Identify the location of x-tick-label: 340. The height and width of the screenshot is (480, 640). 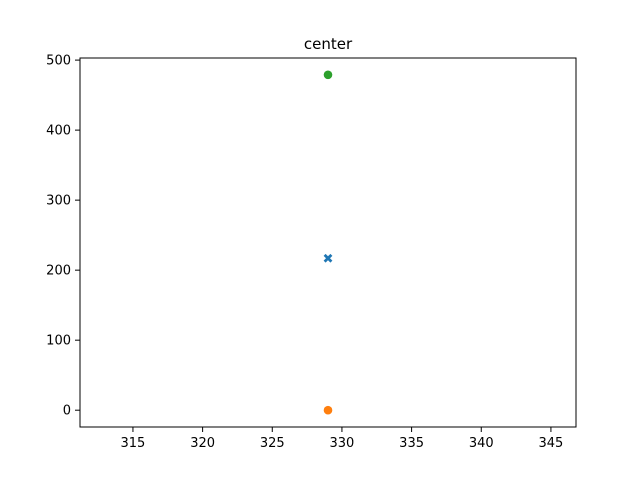
(481, 443).